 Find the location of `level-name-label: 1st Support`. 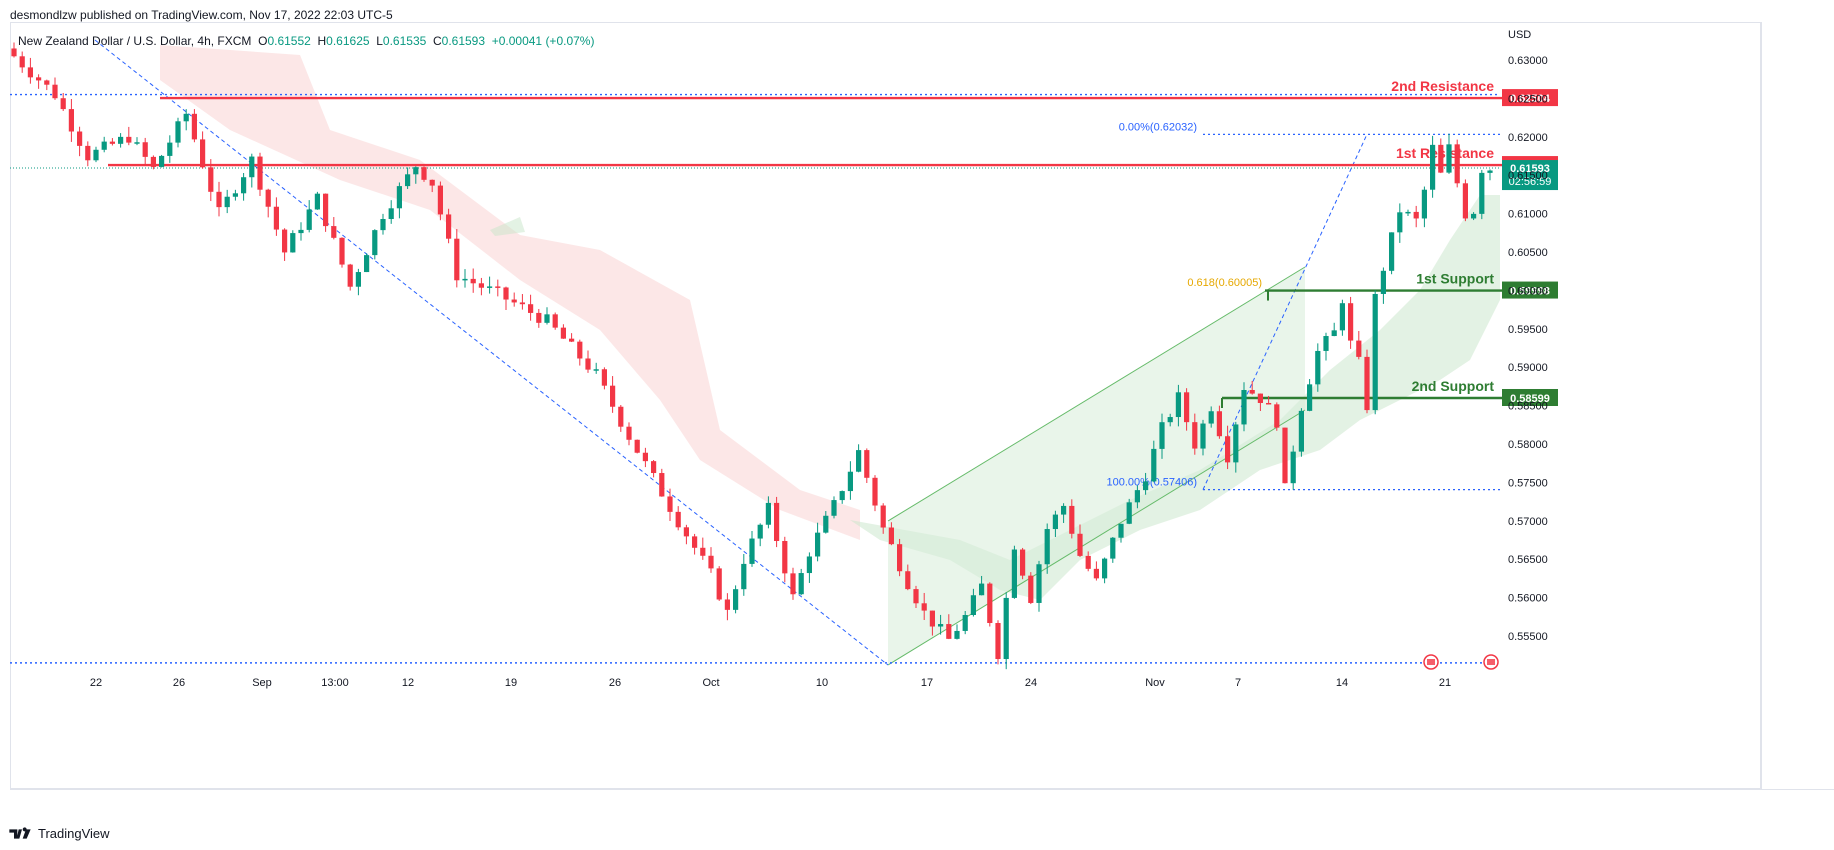

level-name-label: 1st Support is located at coordinates (1455, 279).